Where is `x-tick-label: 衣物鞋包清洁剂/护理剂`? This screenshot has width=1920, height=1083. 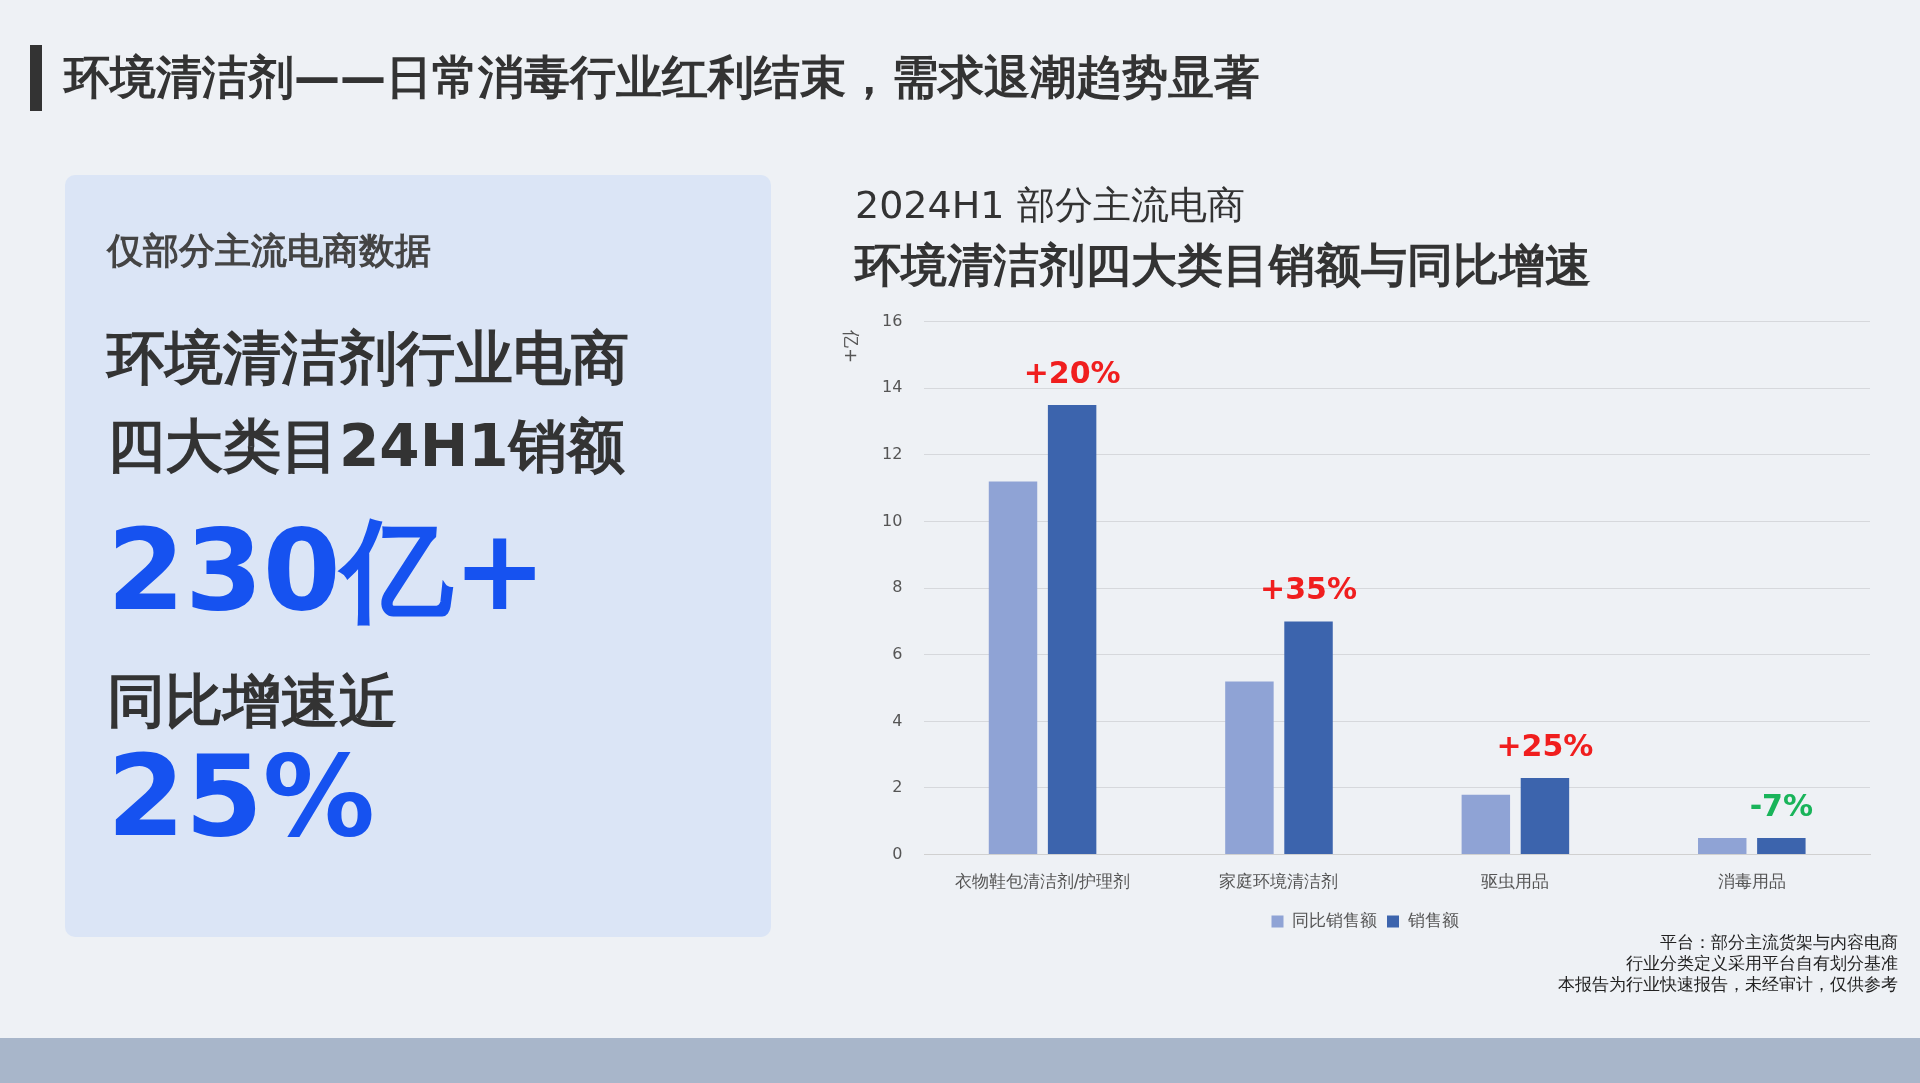
x-tick-label: 衣物鞋包清洁剂/护理剂 is located at coordinates (1042, 881).